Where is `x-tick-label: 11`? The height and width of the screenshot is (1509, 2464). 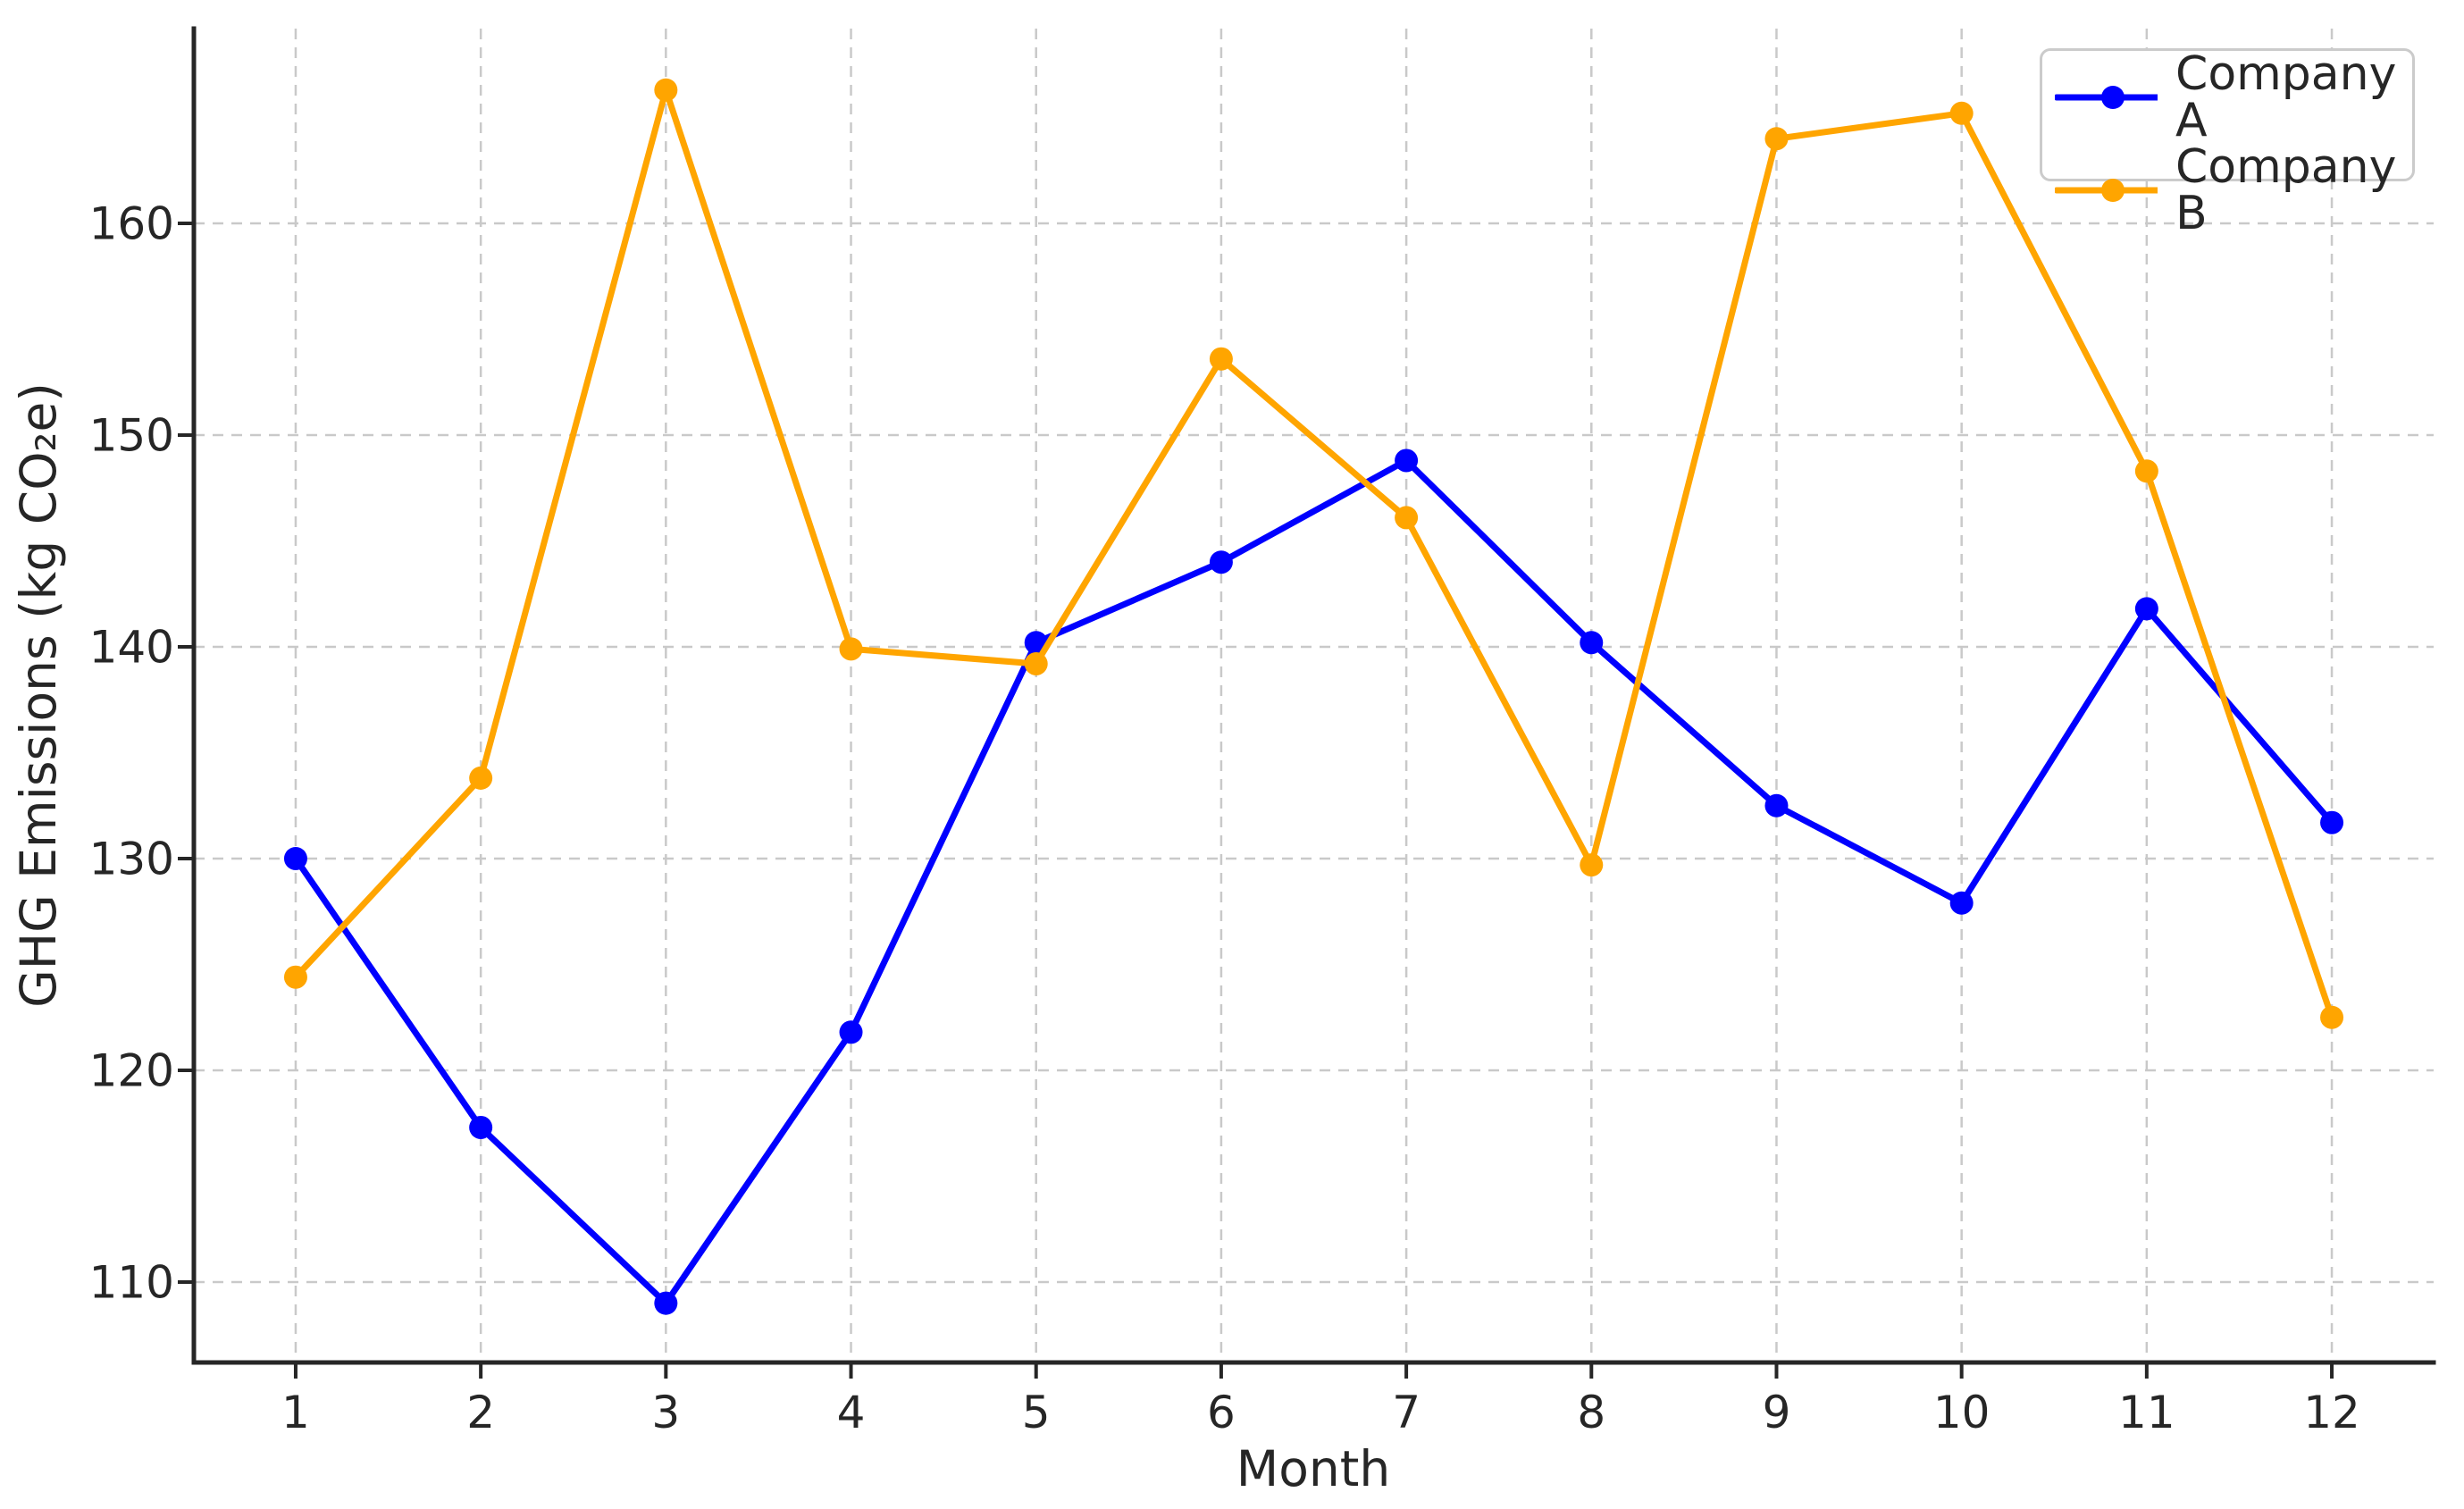
x-tick-label: 11 is located at coordinates (2146, 1412).